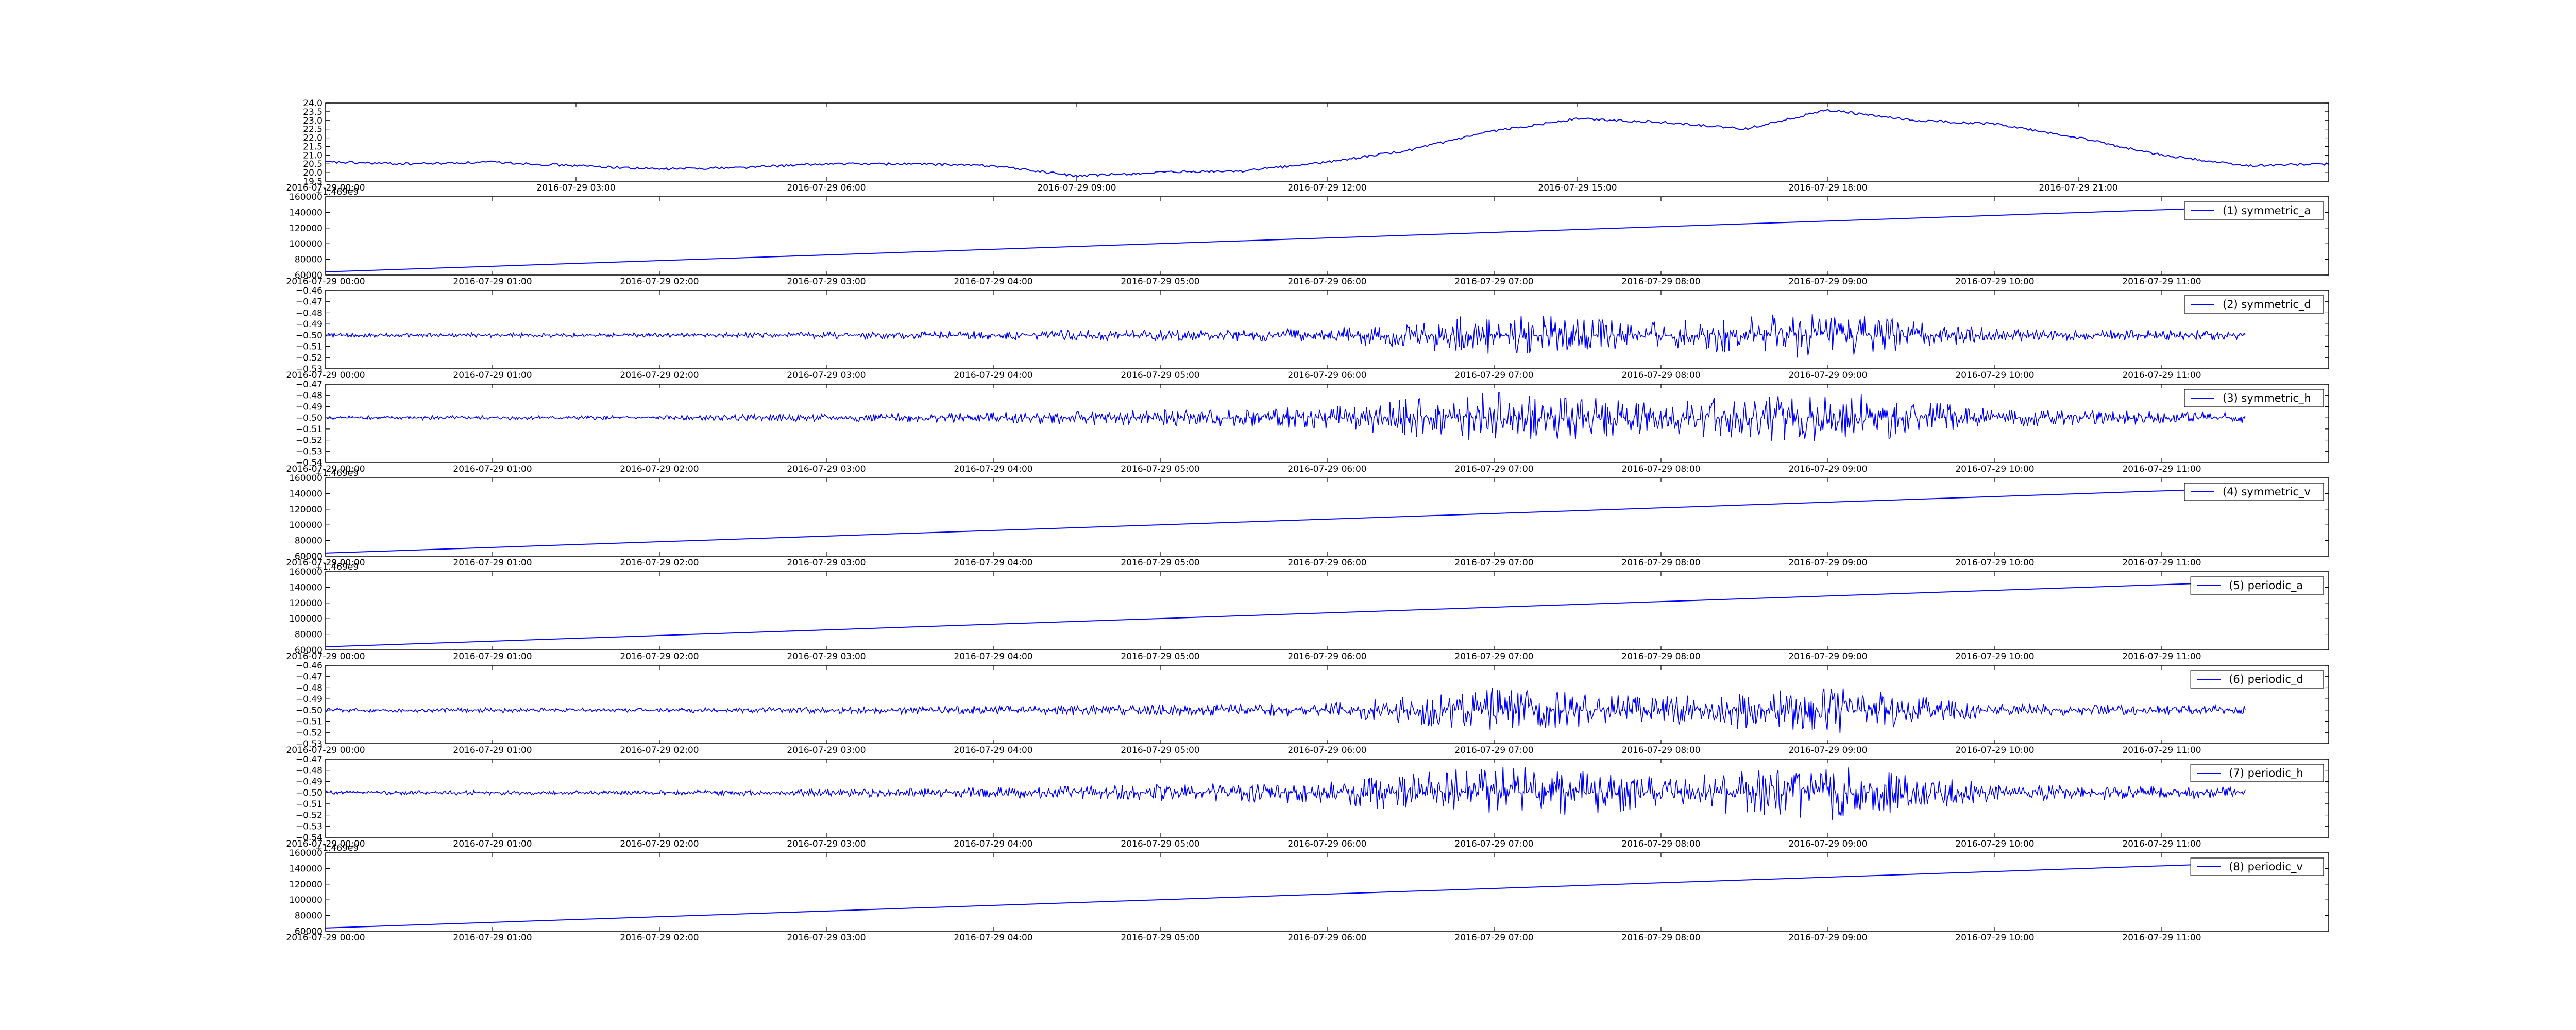 Image resolution: width=2576 pixels, height=1030 pixels. I want to click on legend-9: (8) periodic_v, so click(2257, 866).